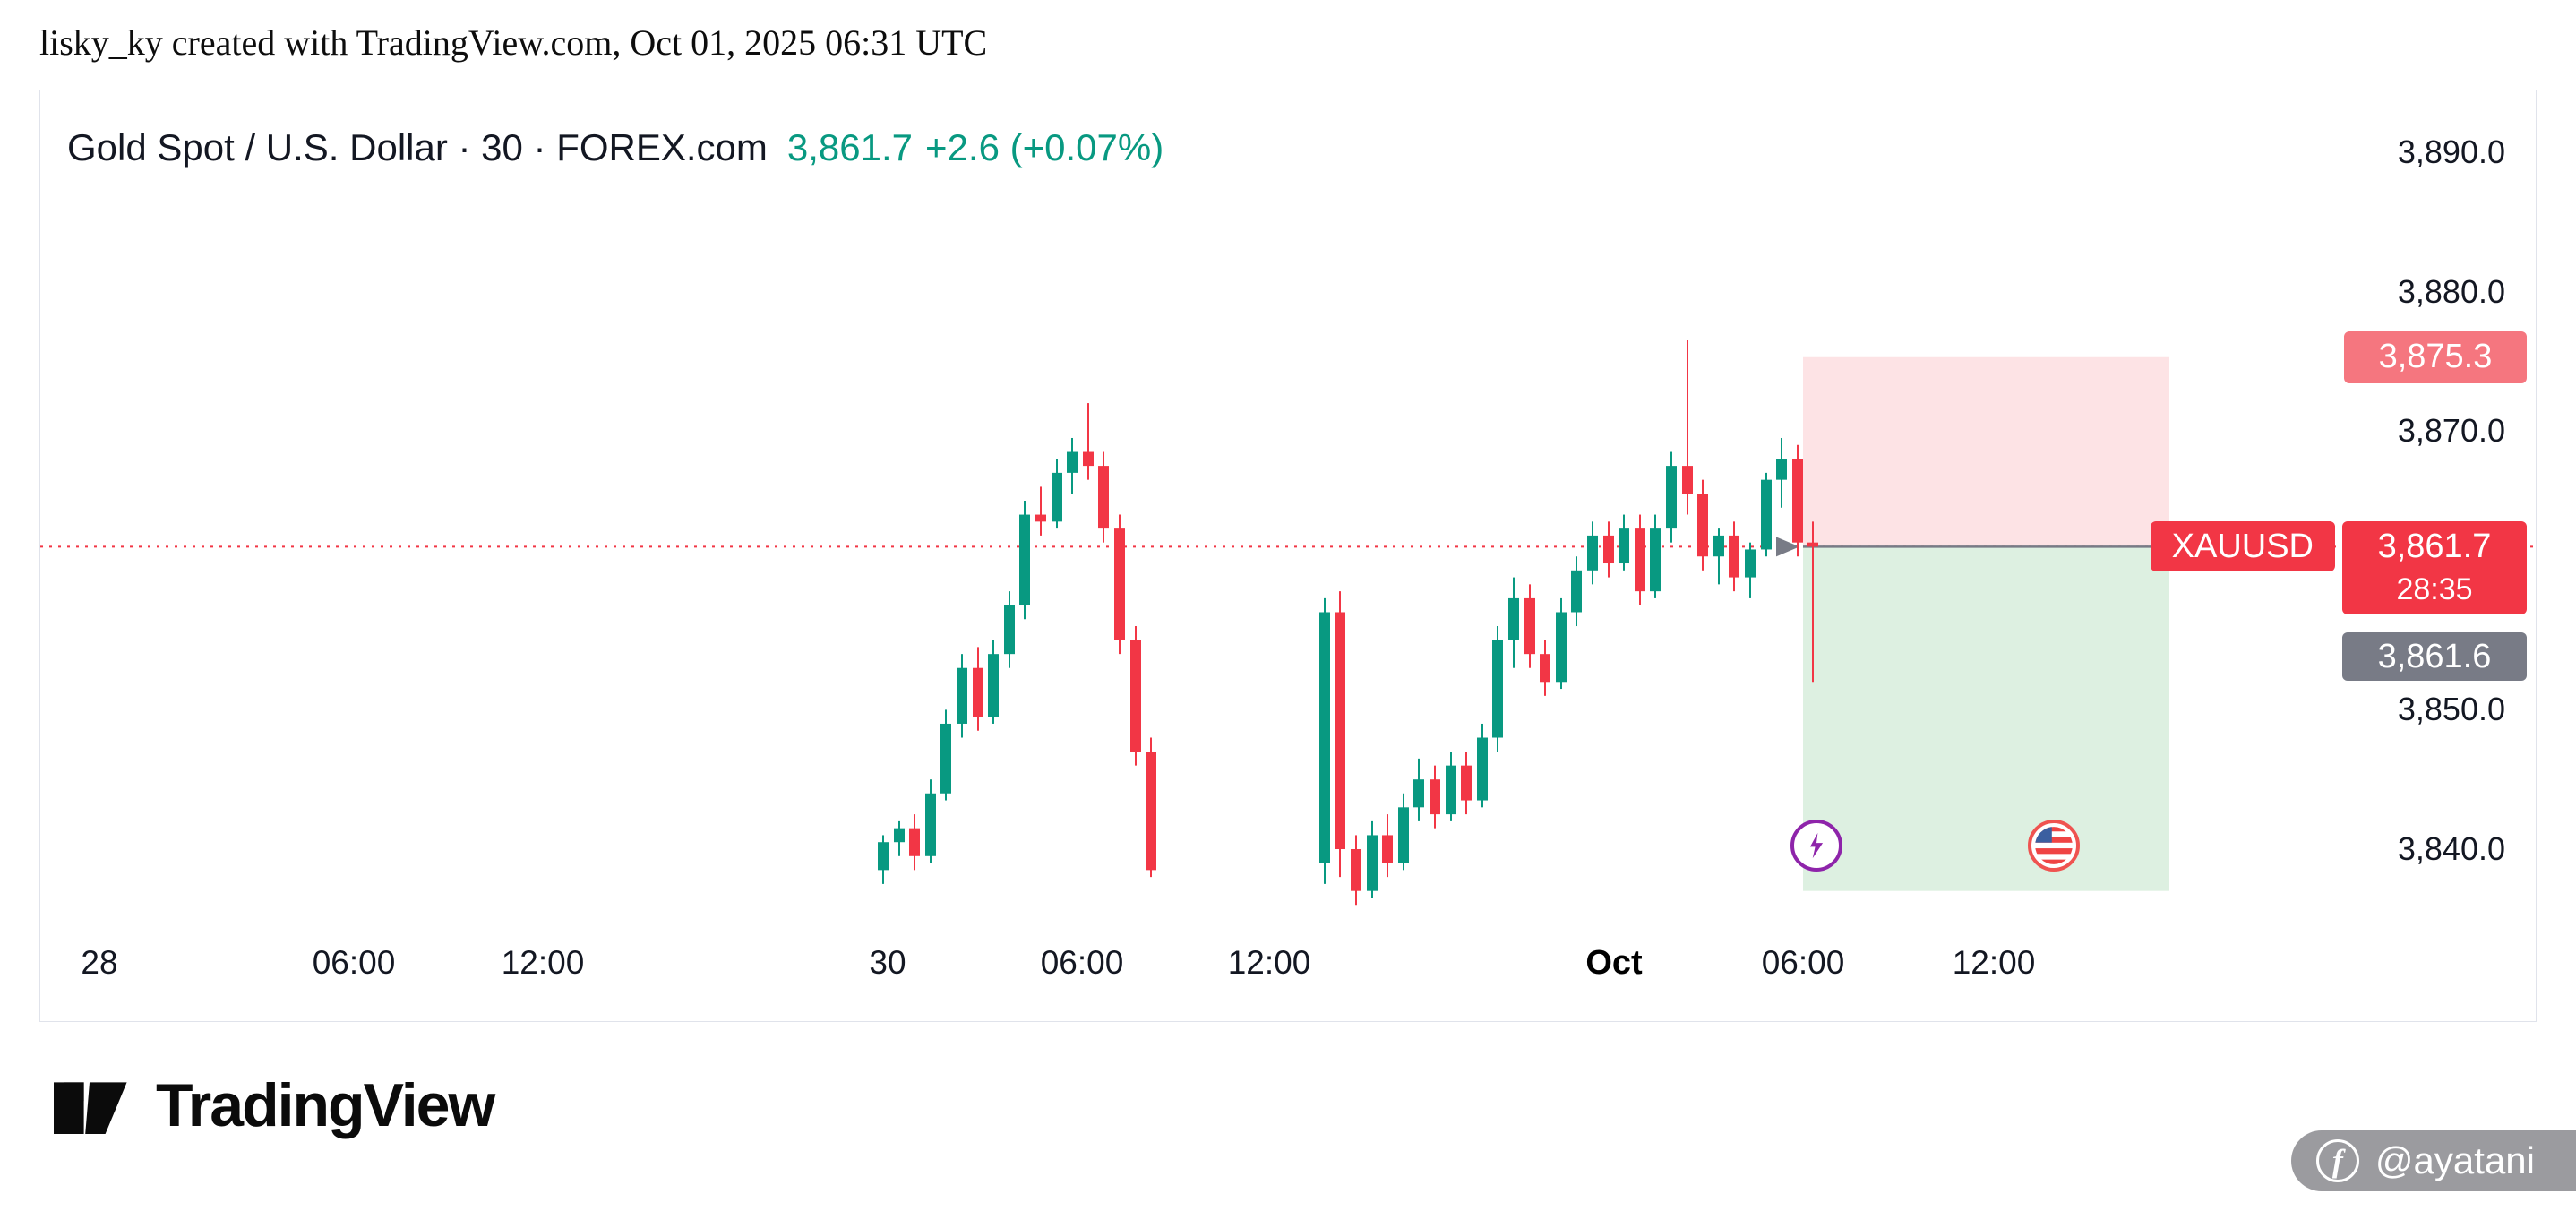  What do you see at coordinates (1614, 963) in the screenshot?
I see `time-tick-label: Oct` at bounding box center [1614, 963].